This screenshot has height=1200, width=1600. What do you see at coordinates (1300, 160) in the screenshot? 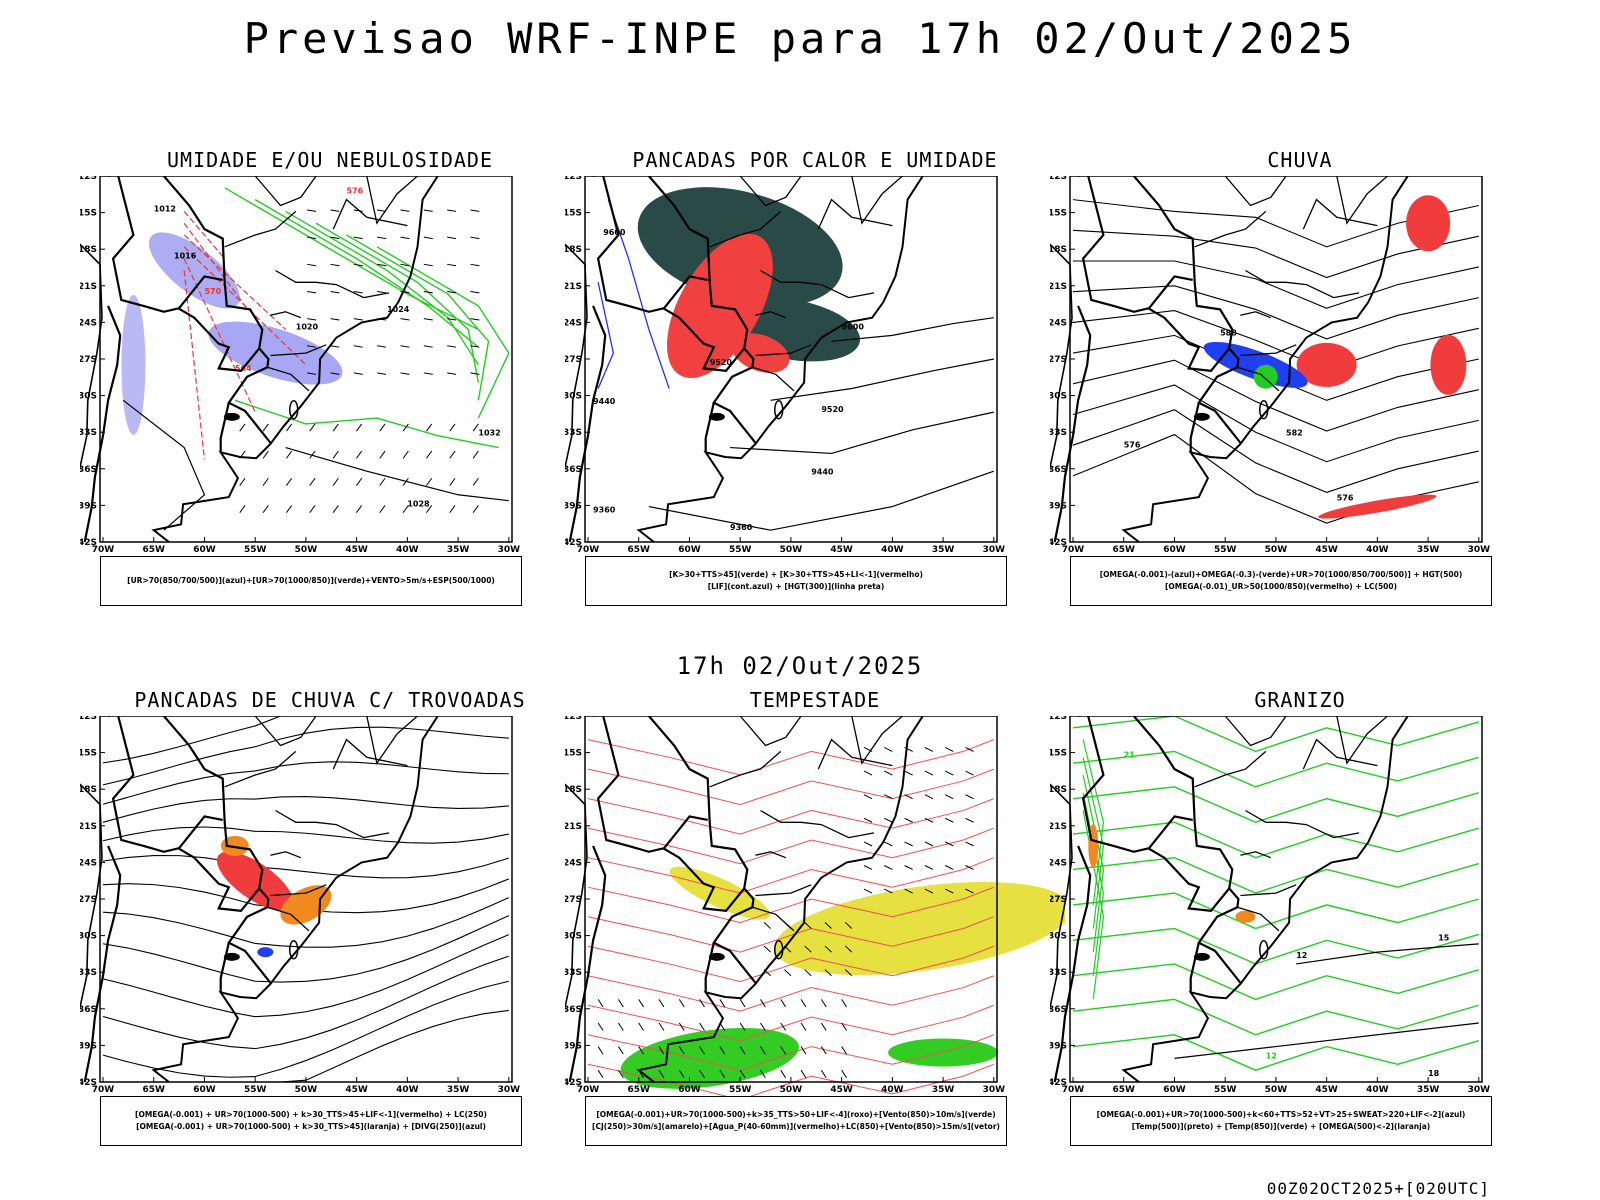
I see `panel-title: CHUVA` at bounding box center [1300, 160].